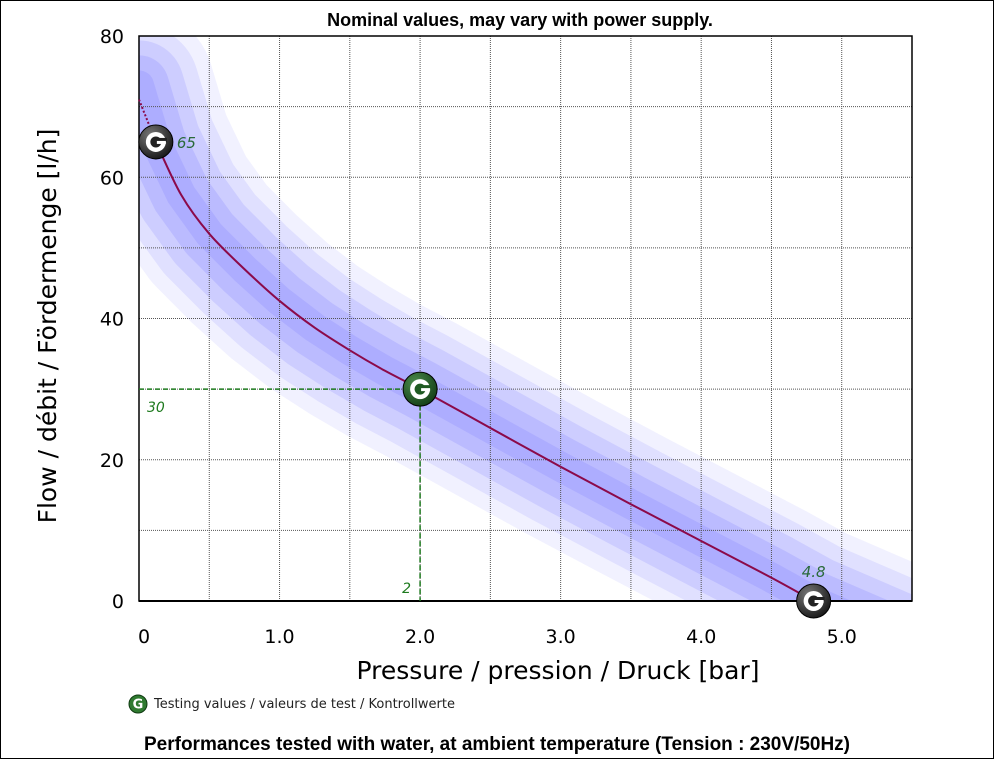 The width and height of the screenshot is (996, 761). I want to click on y-tick-label: 60, so click(112, 178).